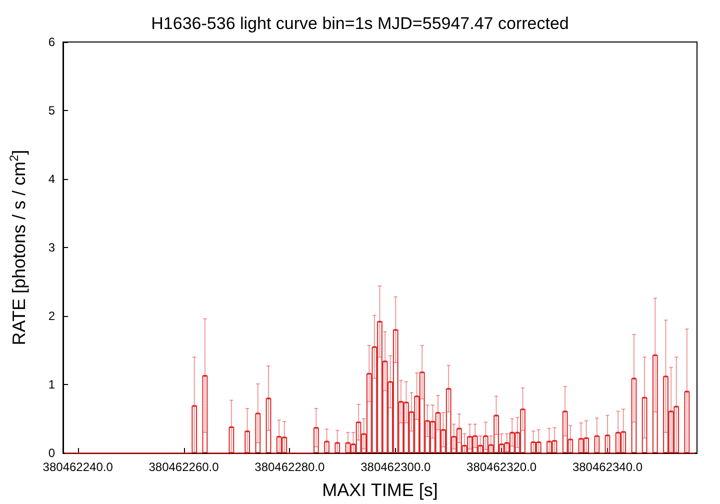 The height and width of the screenshot is (504, 720). I want to click on x-tick-label: 380462240.0, so click(78, 467).